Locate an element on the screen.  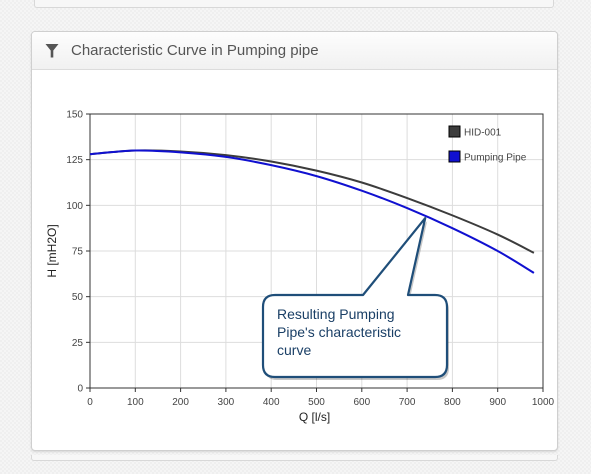
x-axis-label: Q [l/s] is located at coordinates (314, 417).